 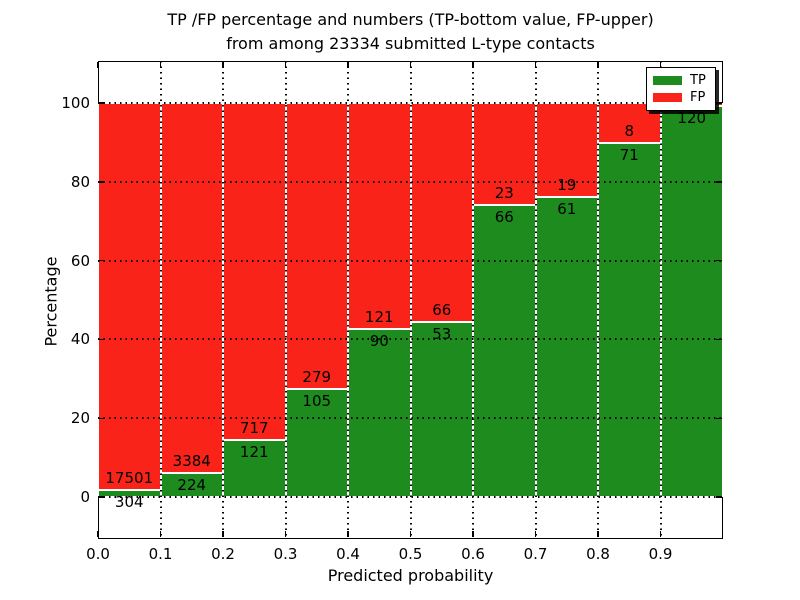 What do you see at coordinates (317, 401) in the screenshot?
I see `tp-value-label: 105` at bounding box center [317, 401].